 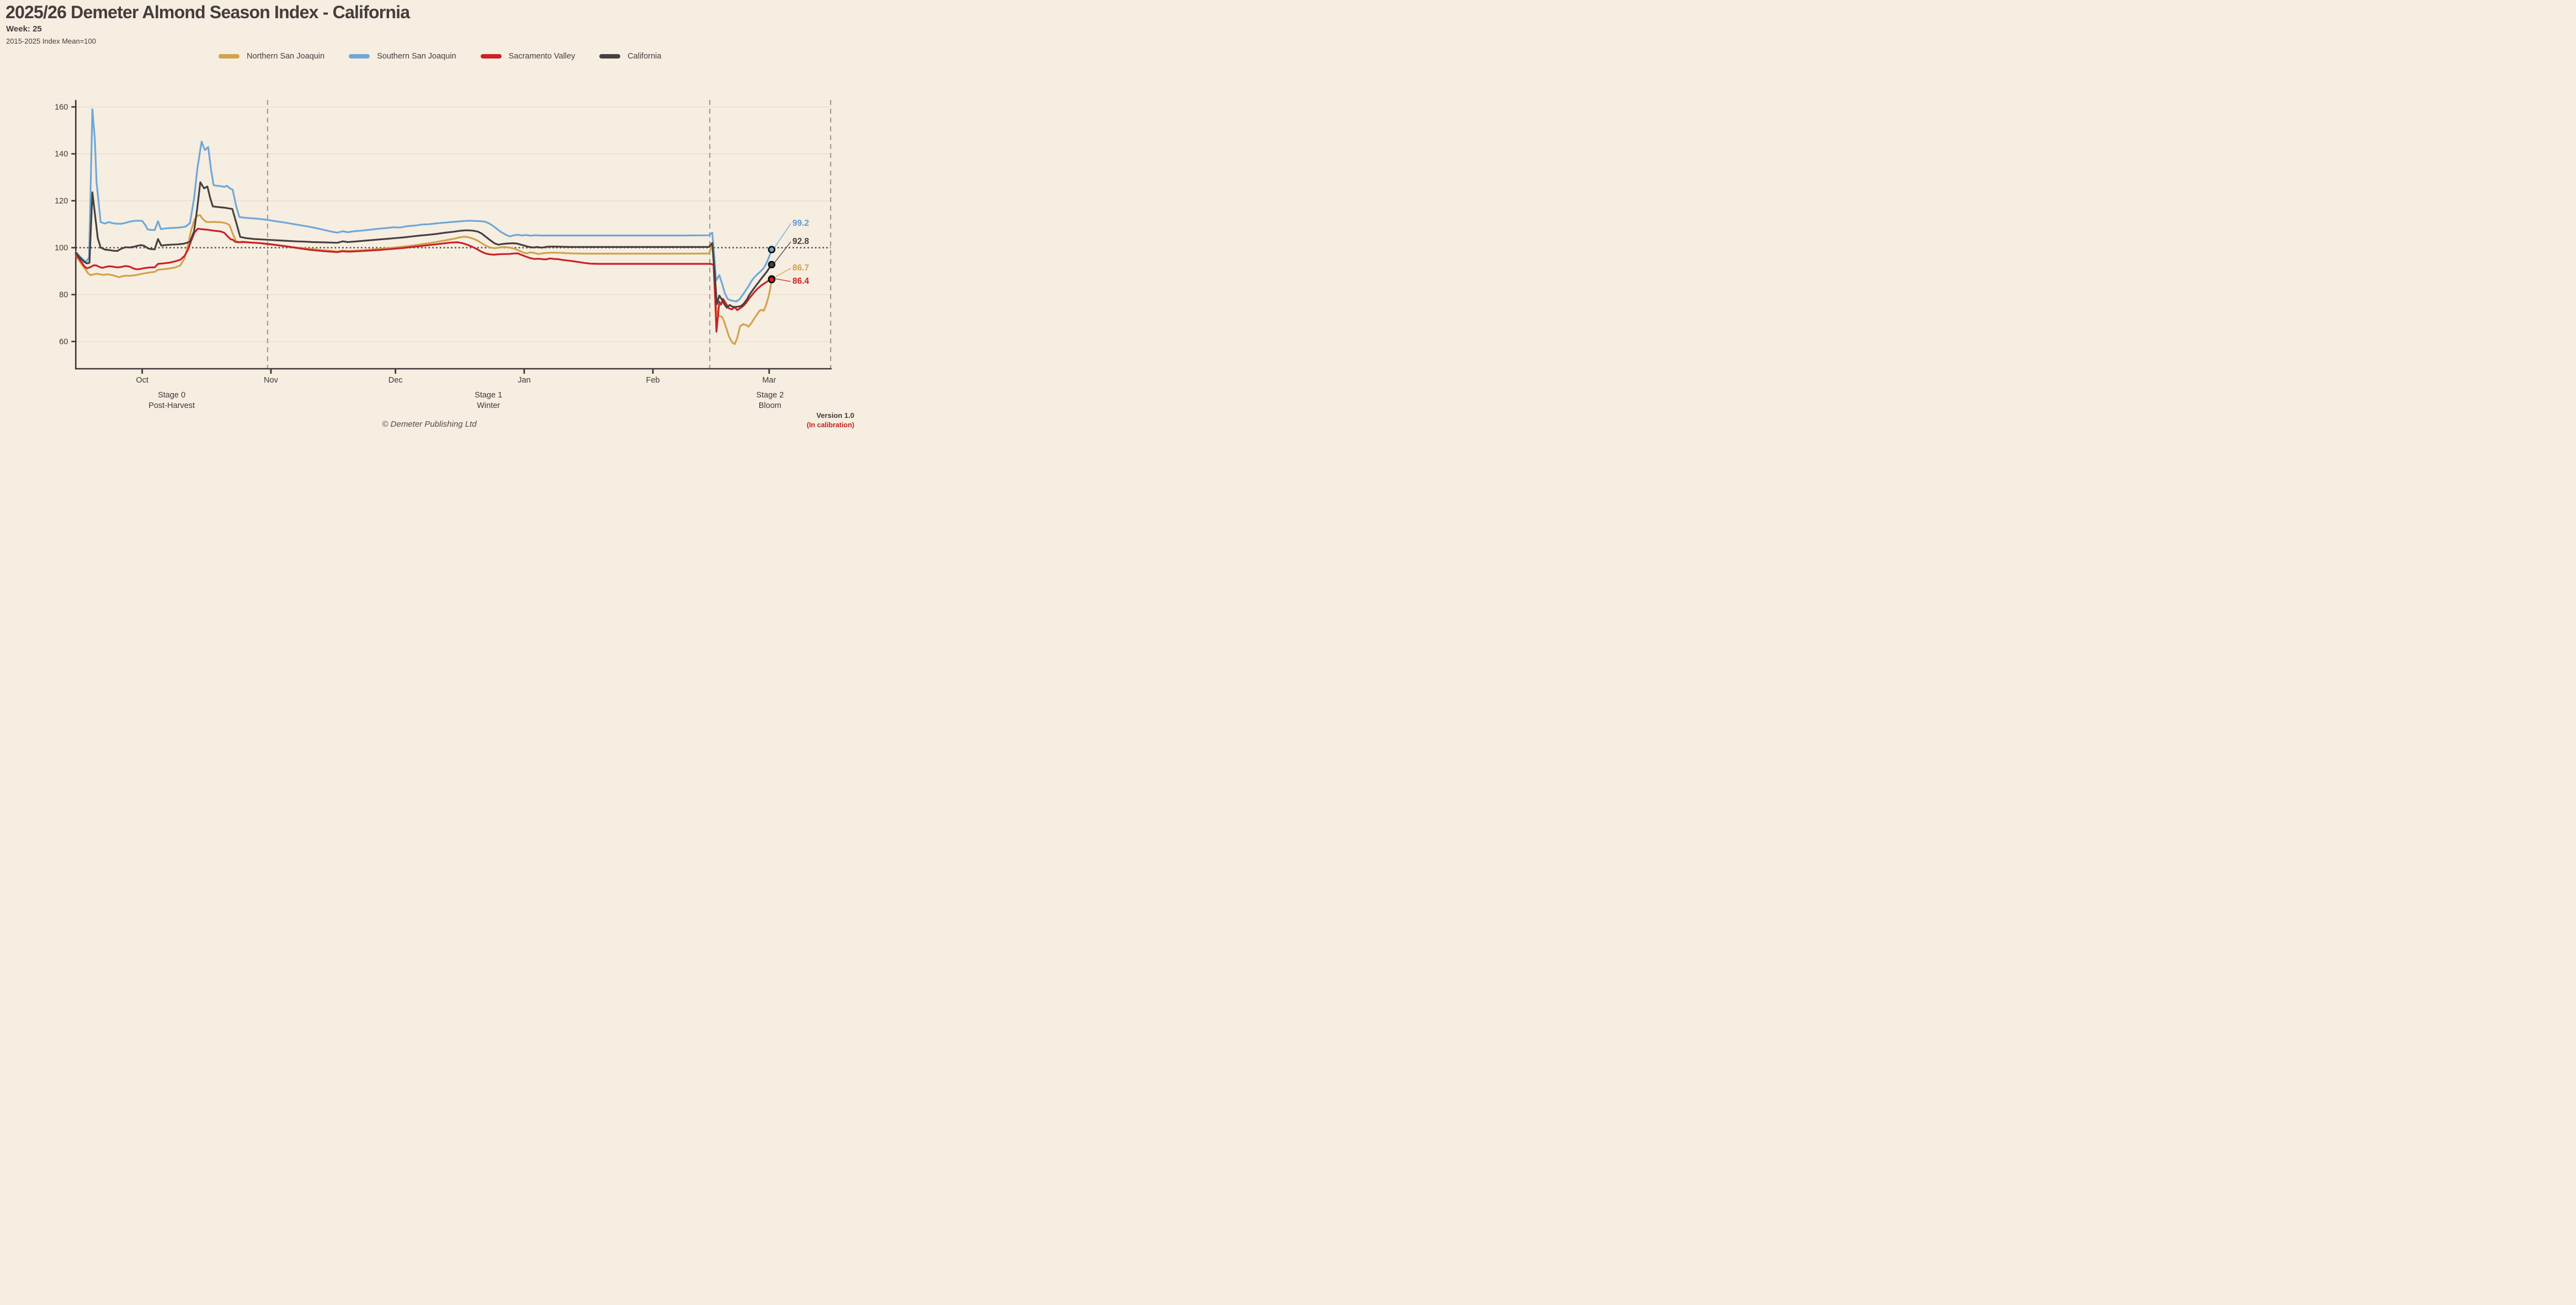 What do you see at coordinates (772, 249) in the screenshot?
I see `final-value-marker-southern-san-joaquin` at bounding box center [772, 249].